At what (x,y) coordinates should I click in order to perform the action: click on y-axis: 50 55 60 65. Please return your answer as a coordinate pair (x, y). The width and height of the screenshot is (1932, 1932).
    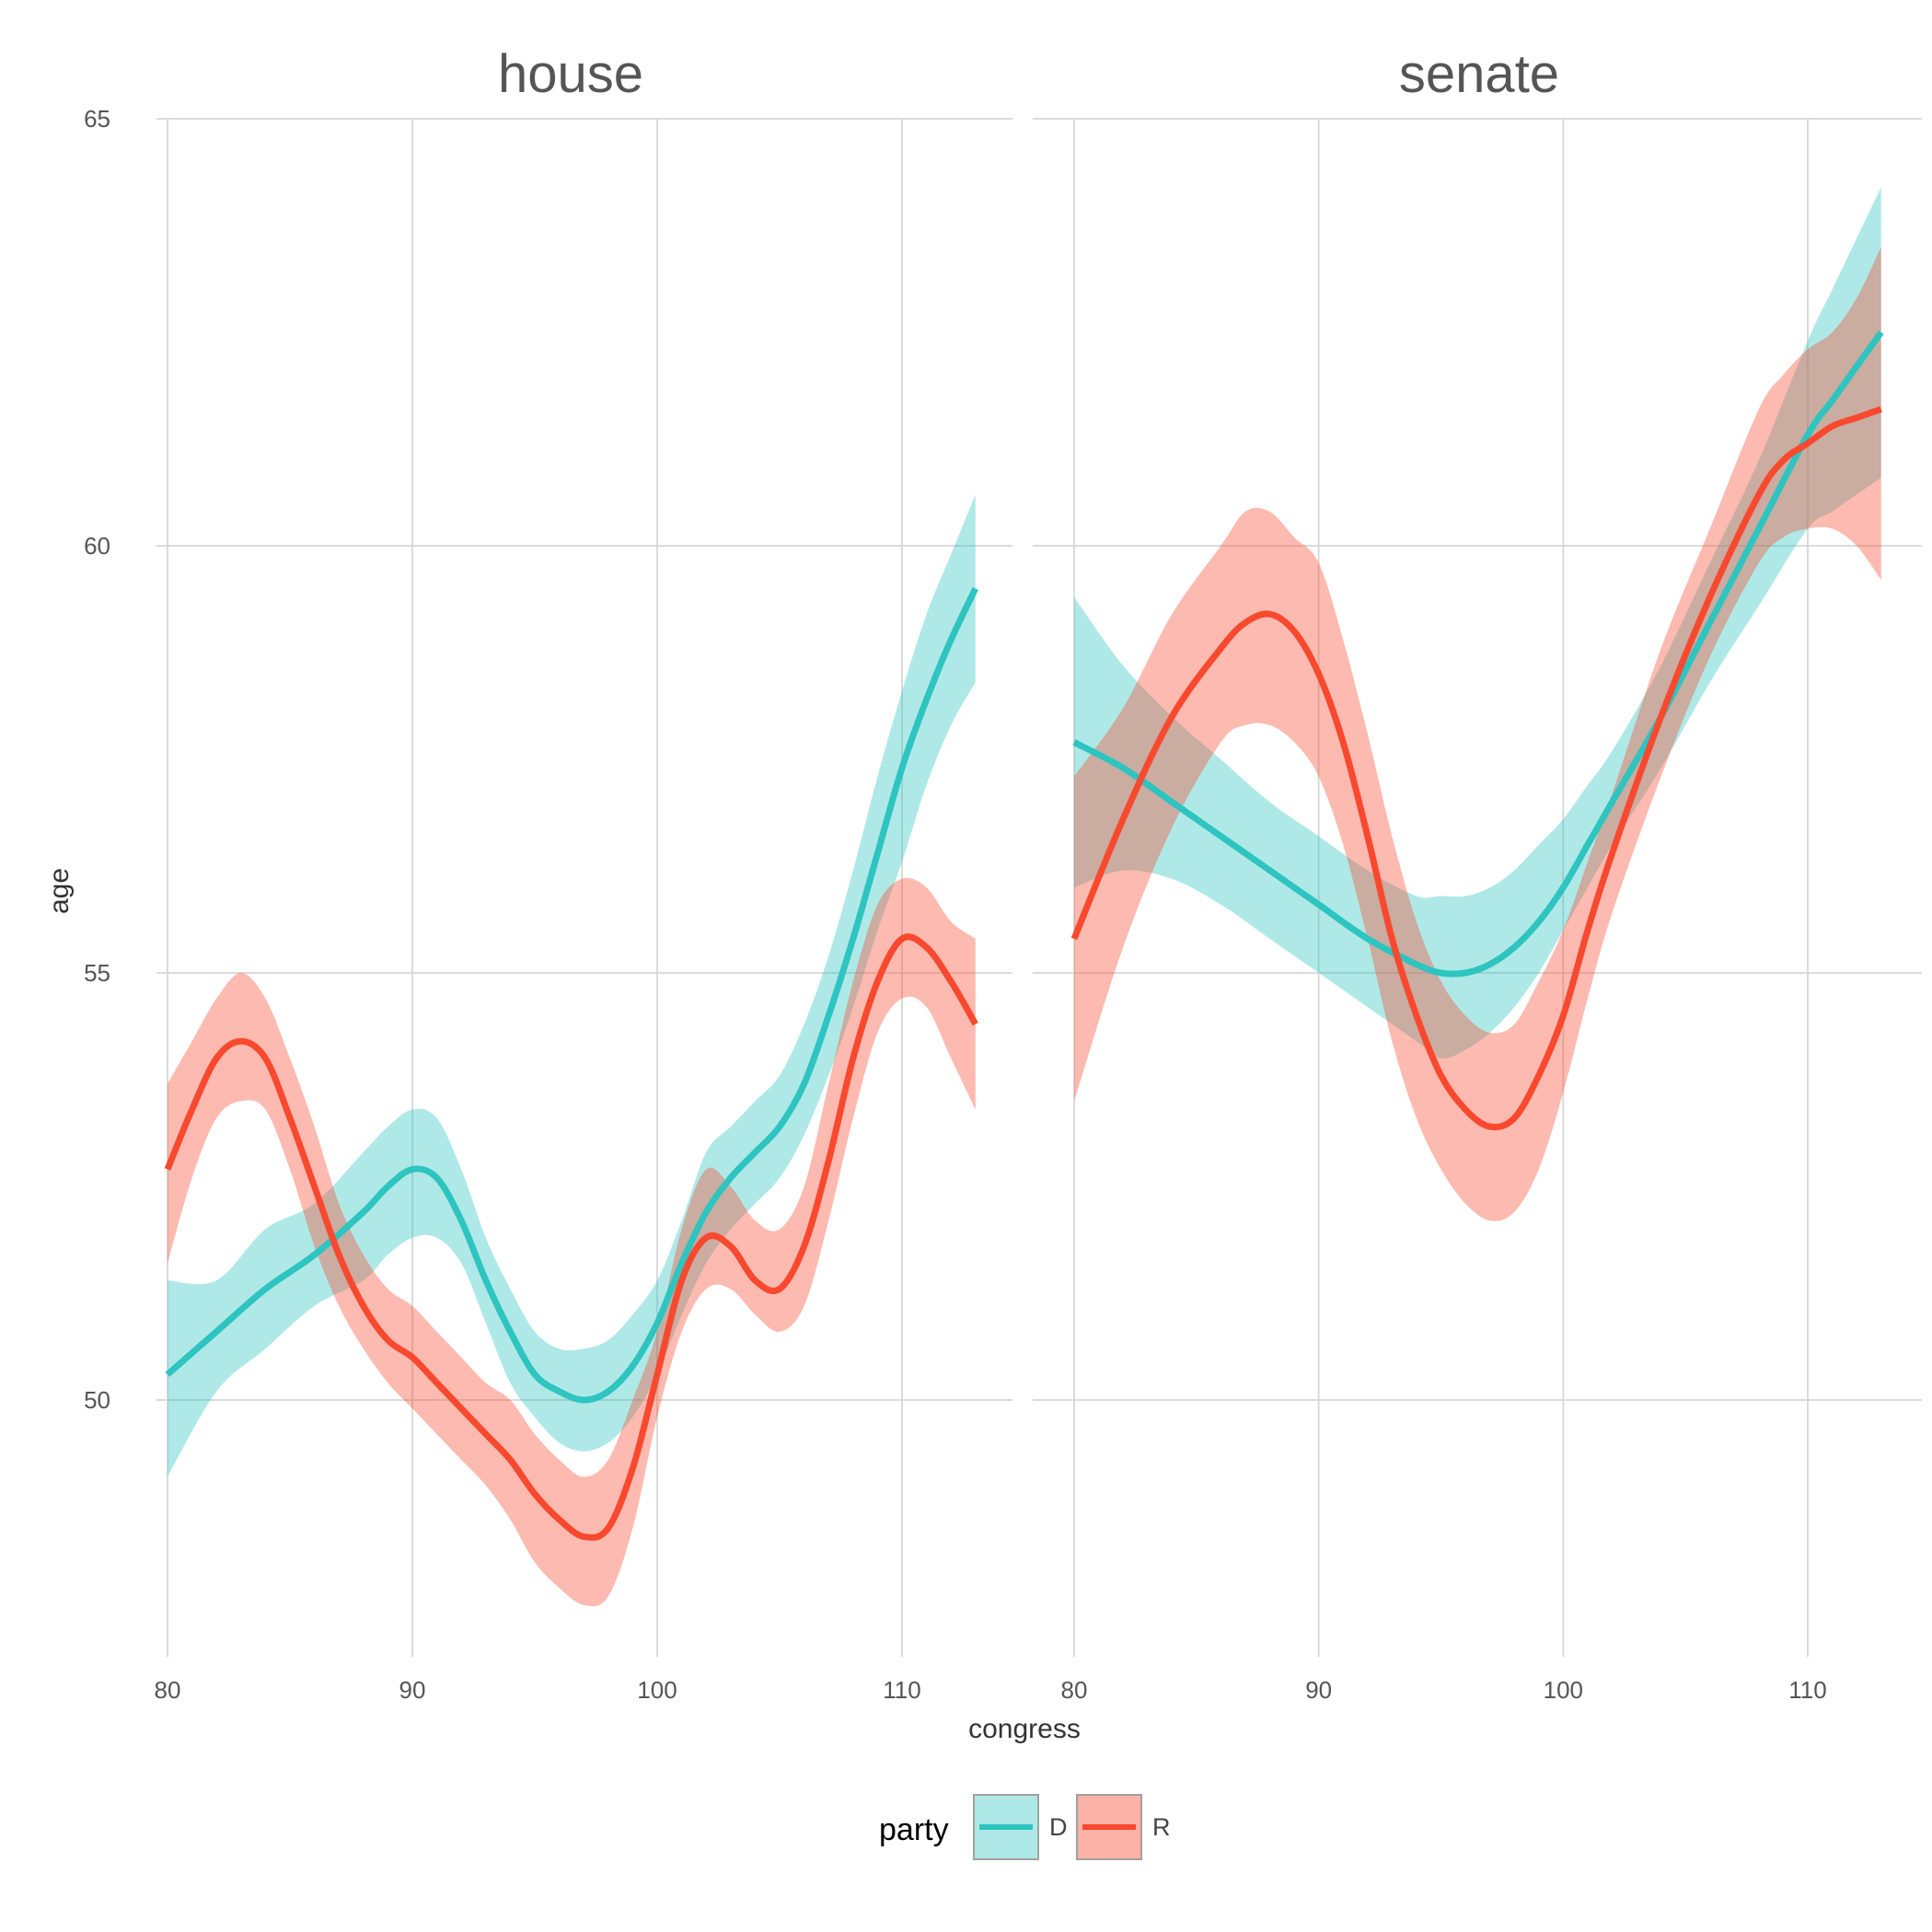
    Looking at the image, I should click on (97, 760).